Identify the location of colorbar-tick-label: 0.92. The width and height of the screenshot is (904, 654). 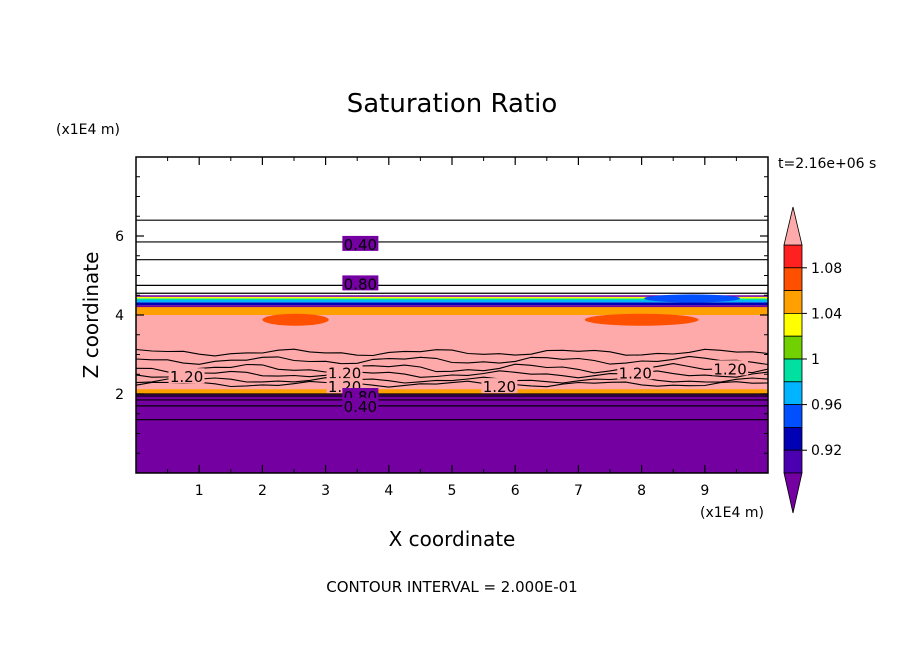
(826, 451).